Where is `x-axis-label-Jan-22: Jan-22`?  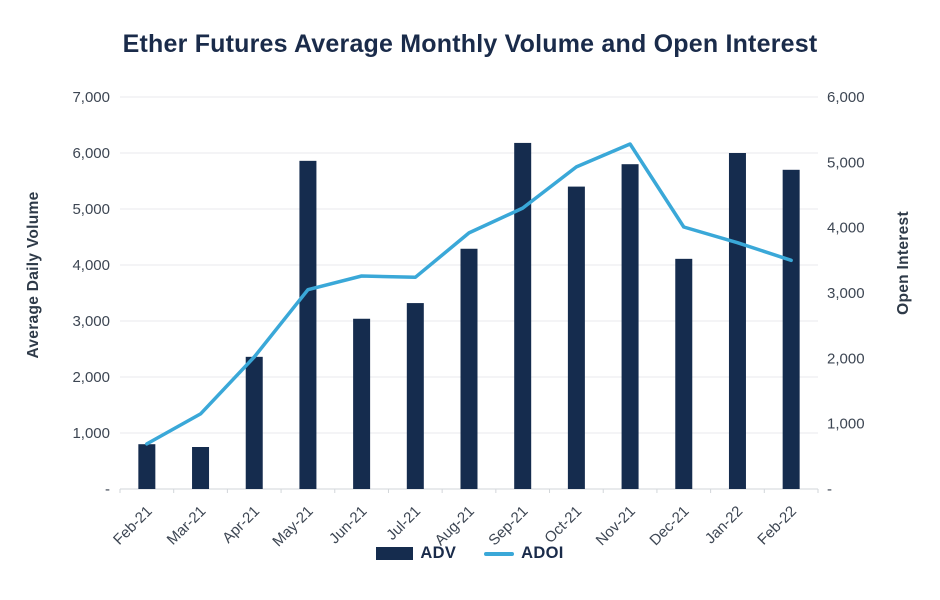 x-axis-label-Jan-22: Jan-22 is located at coordinates (724, 525).